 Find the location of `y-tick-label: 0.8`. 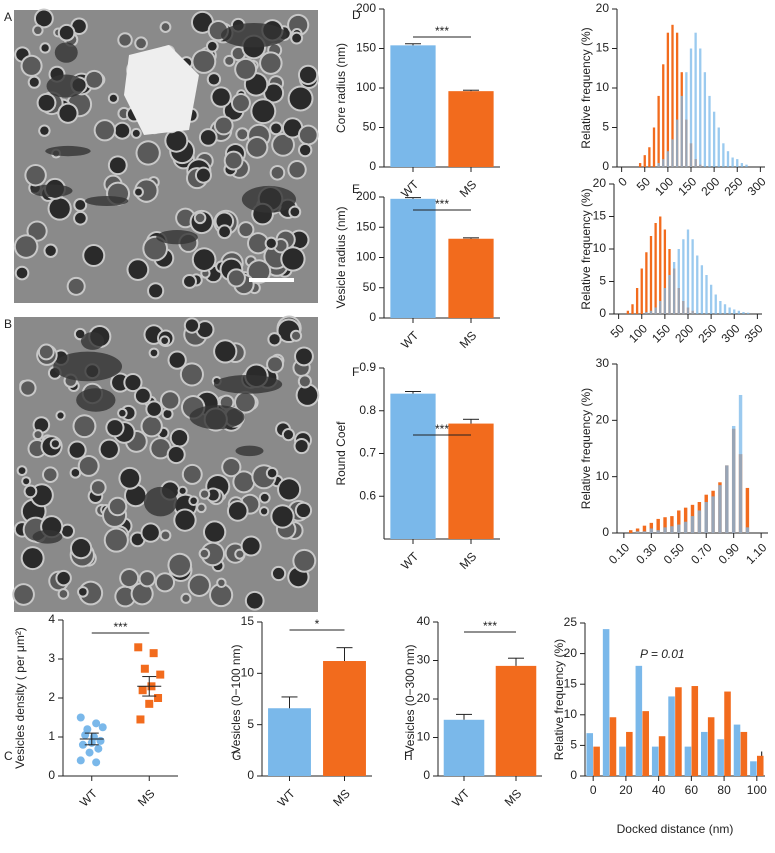

y-tick-label: 0.8 is located at coordinates (367, 410).